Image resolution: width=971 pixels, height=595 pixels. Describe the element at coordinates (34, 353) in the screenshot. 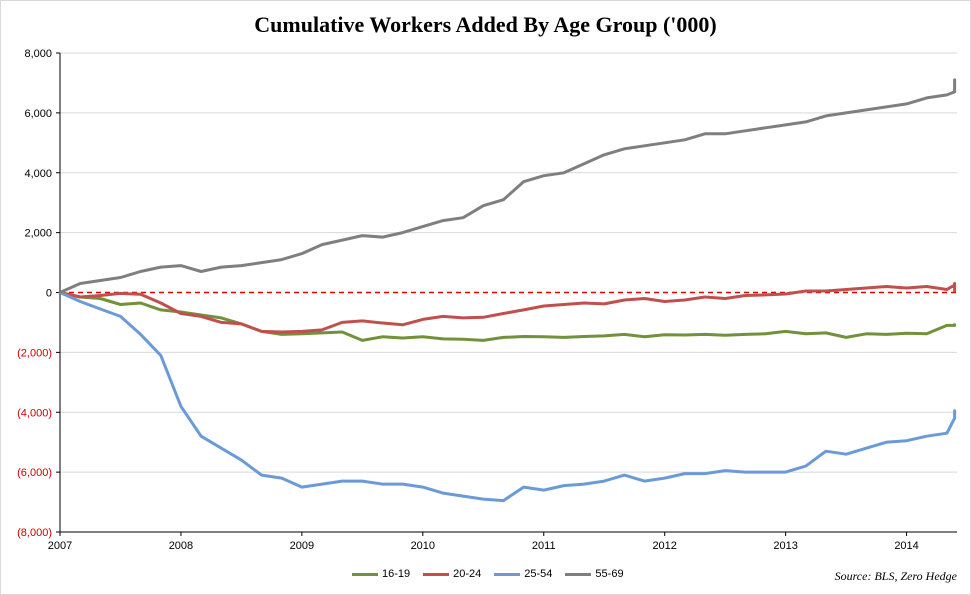

I see `y-tick-label: (2,000)` at that location.